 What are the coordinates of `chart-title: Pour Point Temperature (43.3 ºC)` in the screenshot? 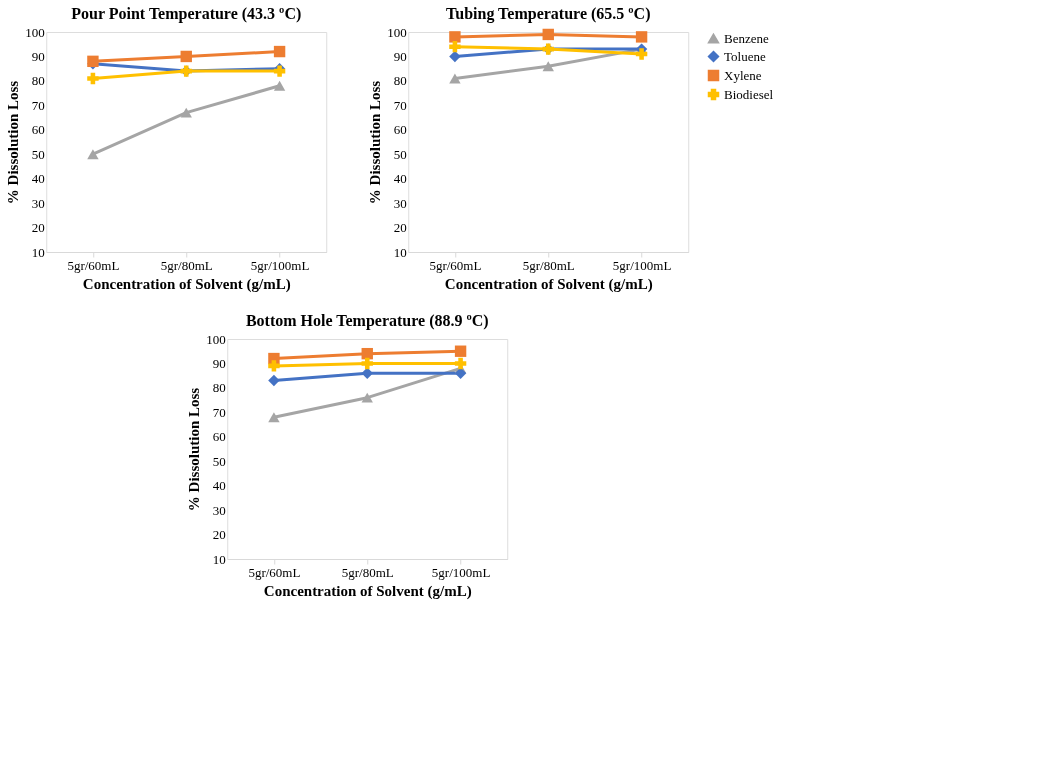 It's located at (186, 14).